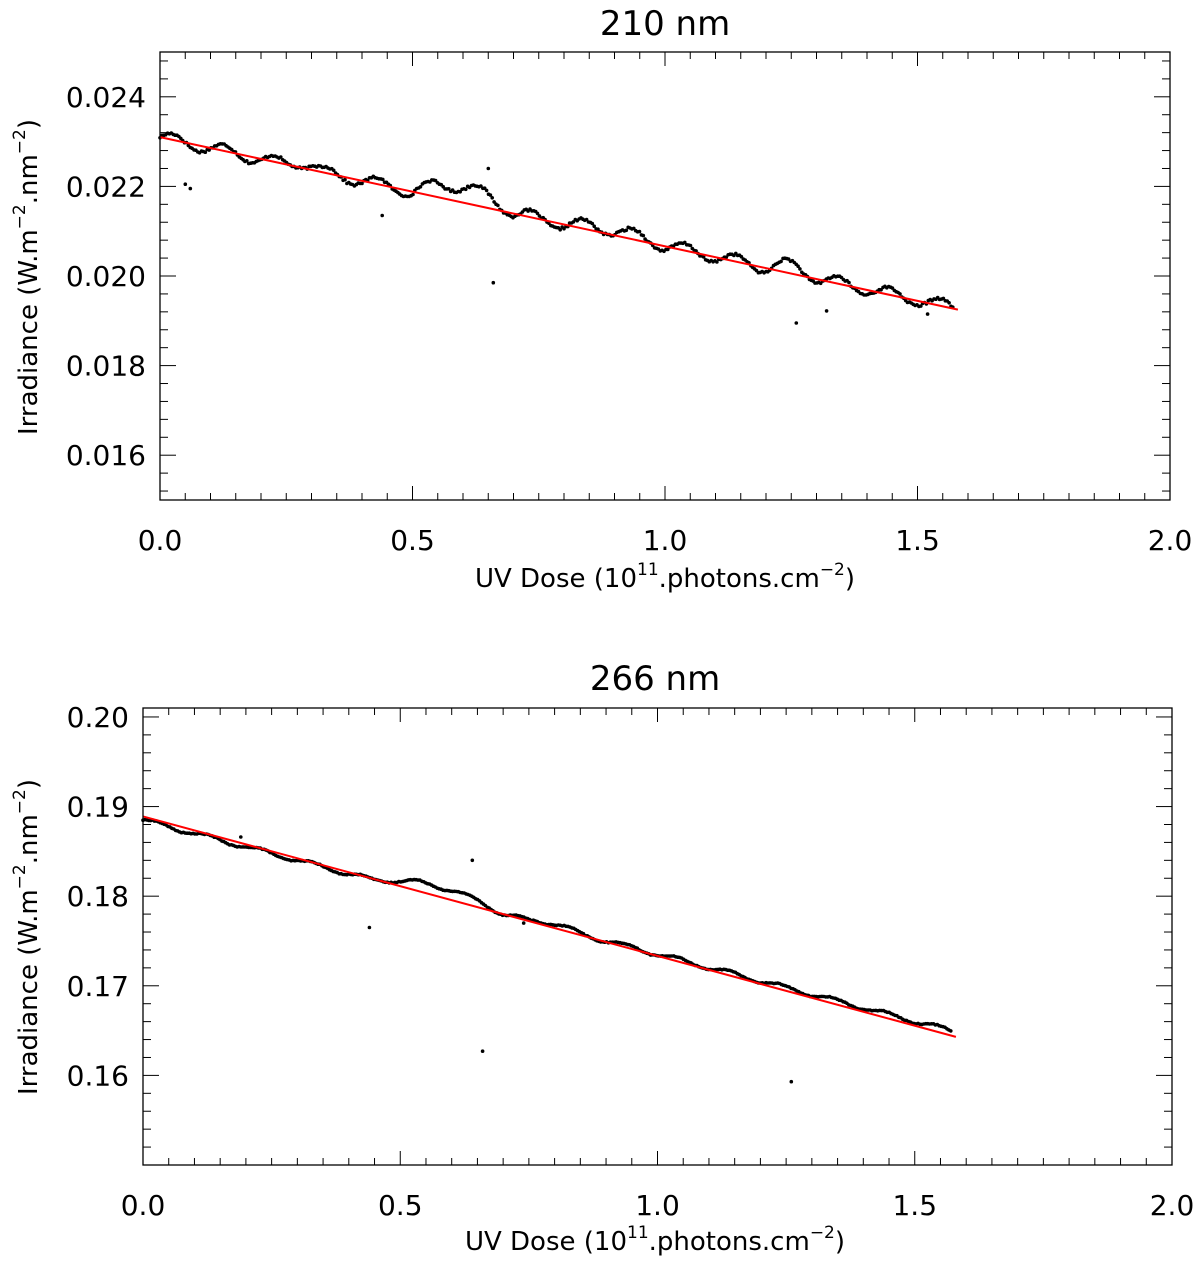  Describe the element at coordinates (160, 540) in the screenshot. I see `x-tick-label: 0.0` at that location.